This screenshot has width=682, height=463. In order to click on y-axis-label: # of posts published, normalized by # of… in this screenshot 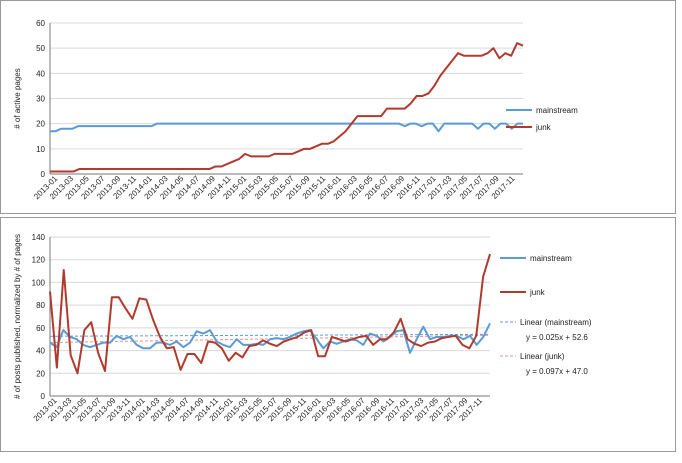, I will do `click(17, 316)`.